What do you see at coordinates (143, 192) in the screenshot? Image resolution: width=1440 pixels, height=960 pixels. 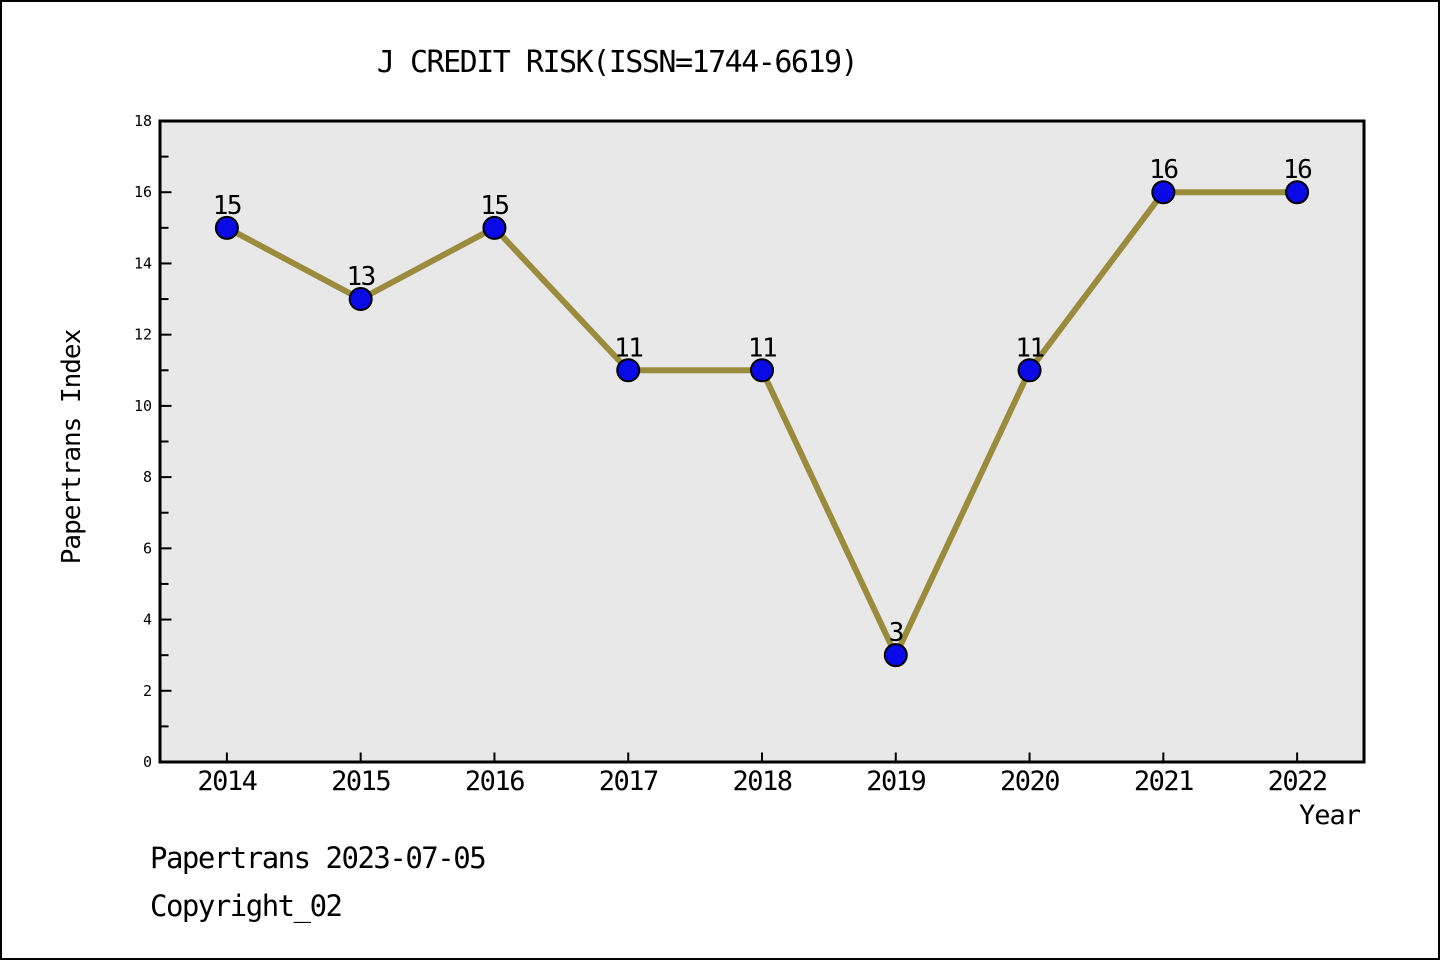 I see `y-tick-label: 16` at bounding box center [143, 192].